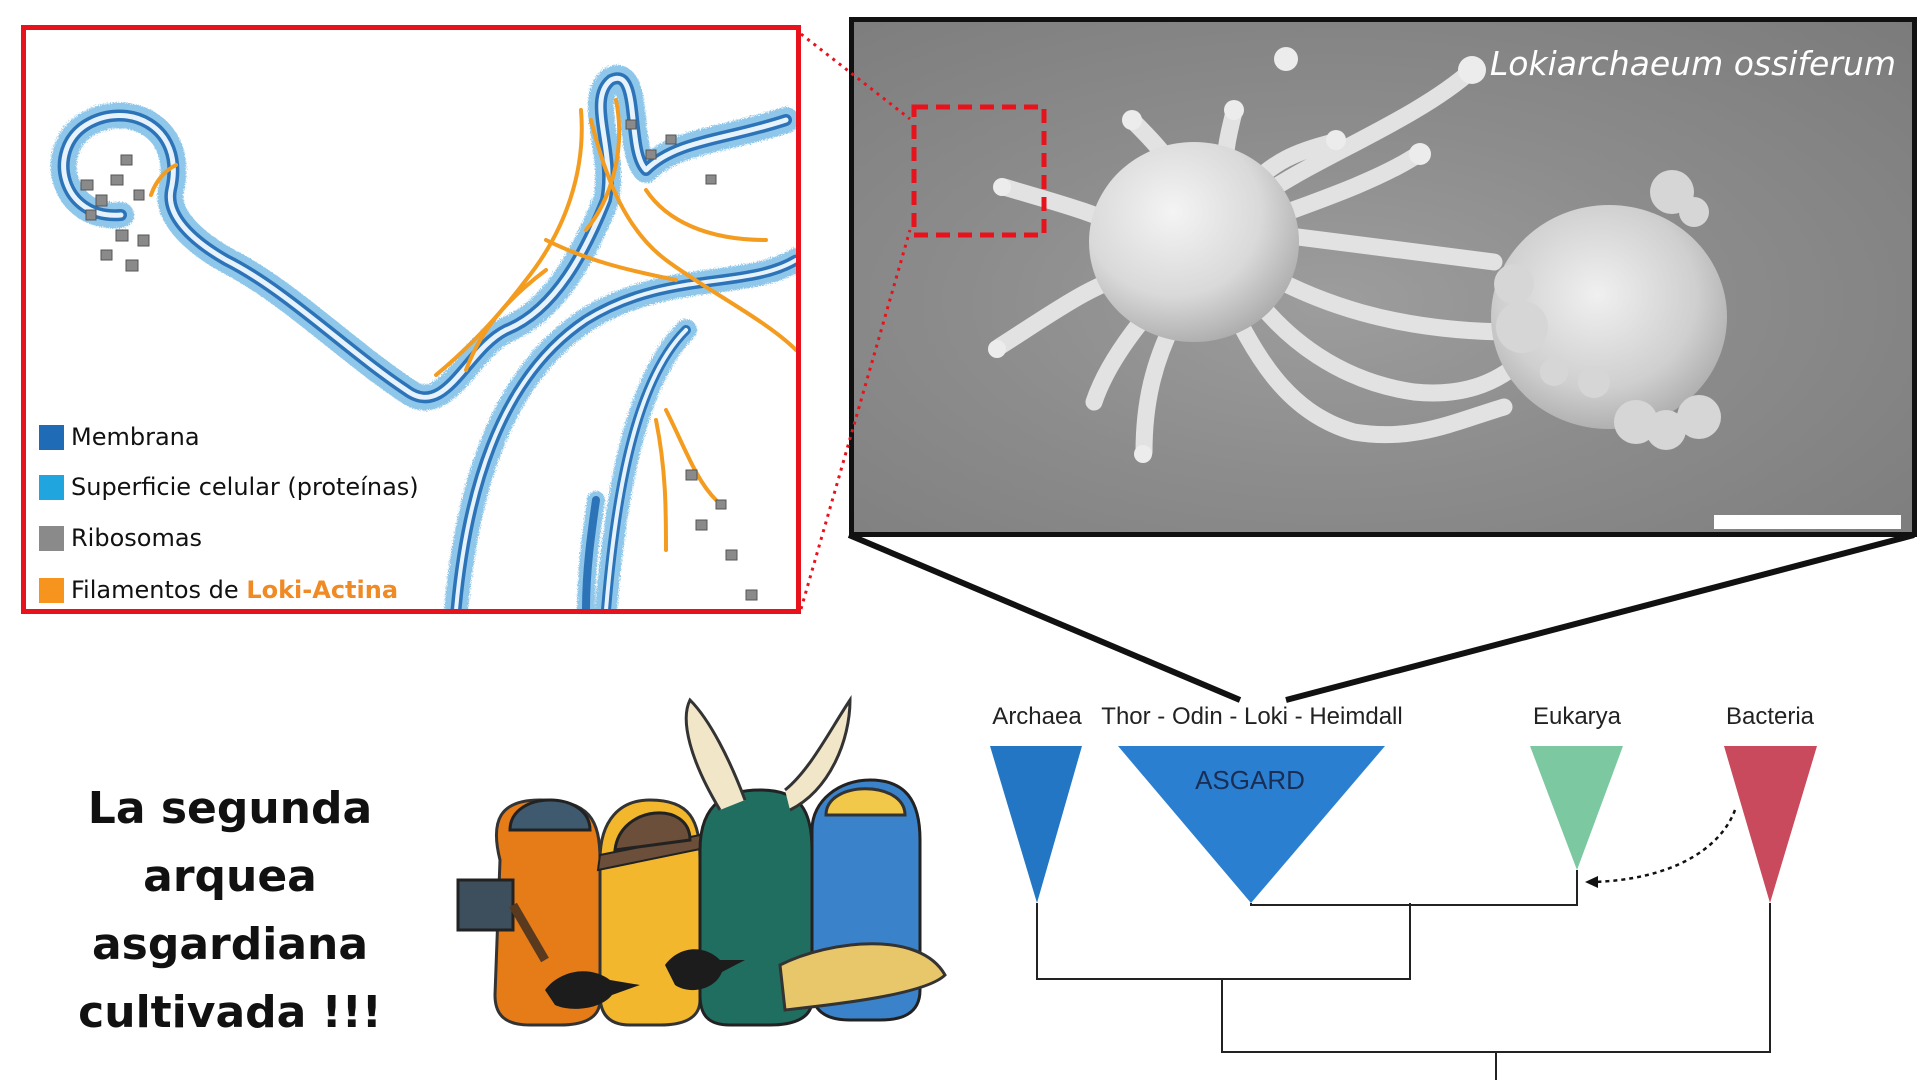 The height and width of the screenshot is (1080, 1920). I want to click on legend-label-prefix: Filamentos de, so click(159, 590).